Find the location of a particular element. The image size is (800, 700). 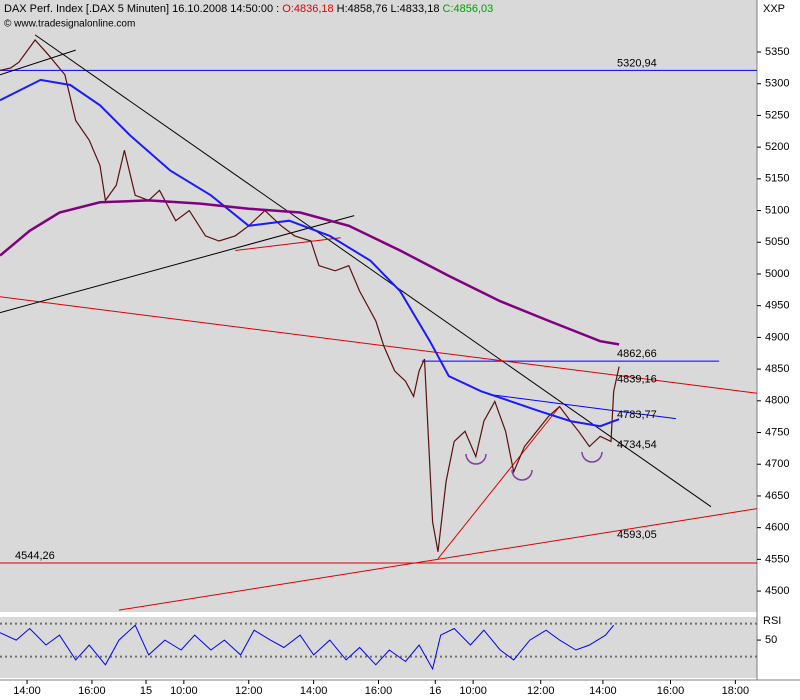

y-tick-label: 4650 is located at coordinates (777, 496).